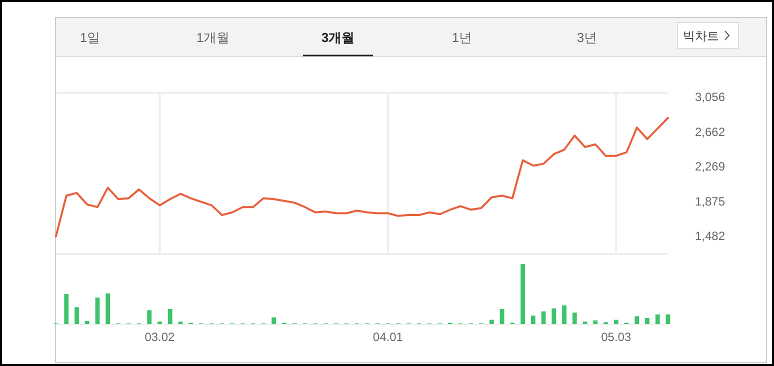 The image size is (774, 366). I want to click on text: 빅차트, so click(701, 36).